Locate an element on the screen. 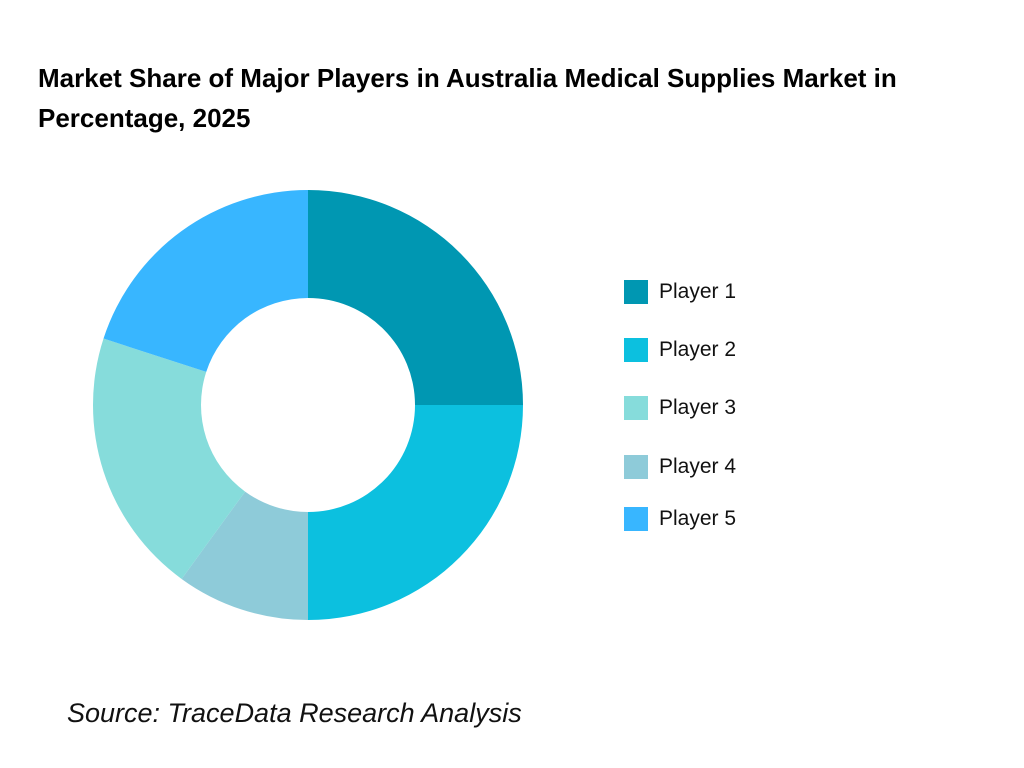 The width and height of the screenshot is (1024, 768). legend-label: Player 2 is located at coordinates (698, 349).